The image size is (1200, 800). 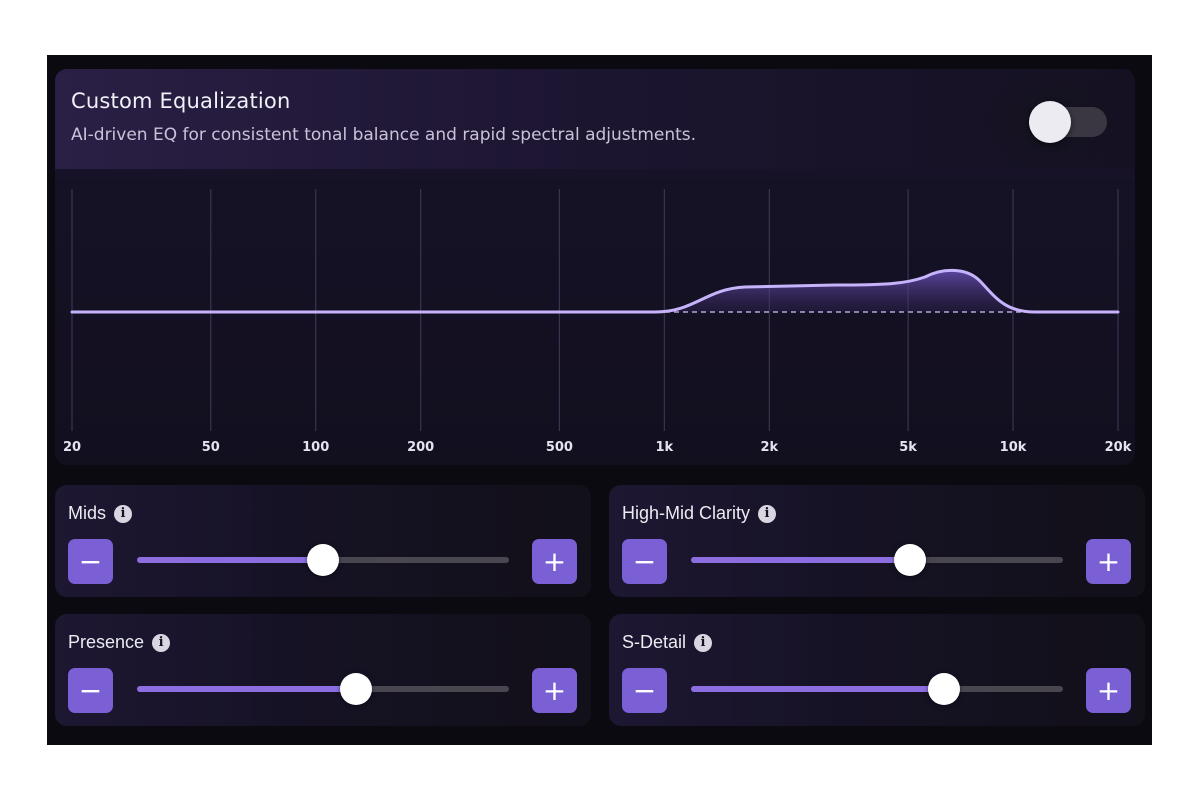 I want to click on control-label-row: Presence i, so click(x=119, y=642).